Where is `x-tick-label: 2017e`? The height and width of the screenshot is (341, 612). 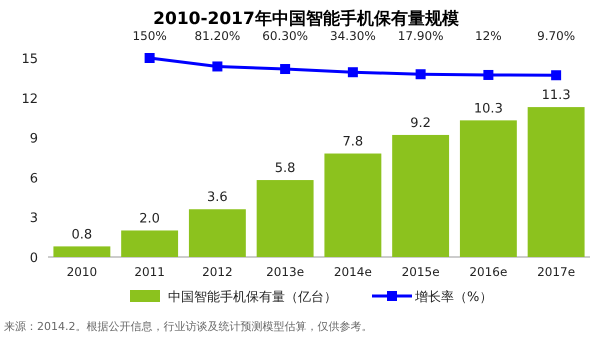 x-tick-label: 2017e is located at coordinates (556, 272).